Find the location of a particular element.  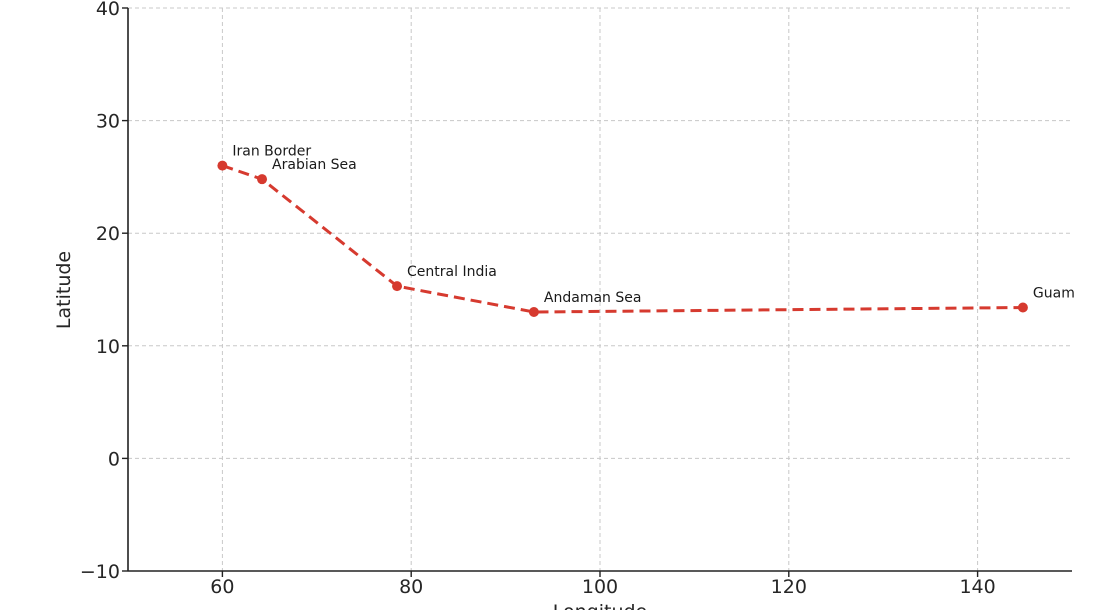

x-tick-label: 60 is located at coordinates (222, 587).